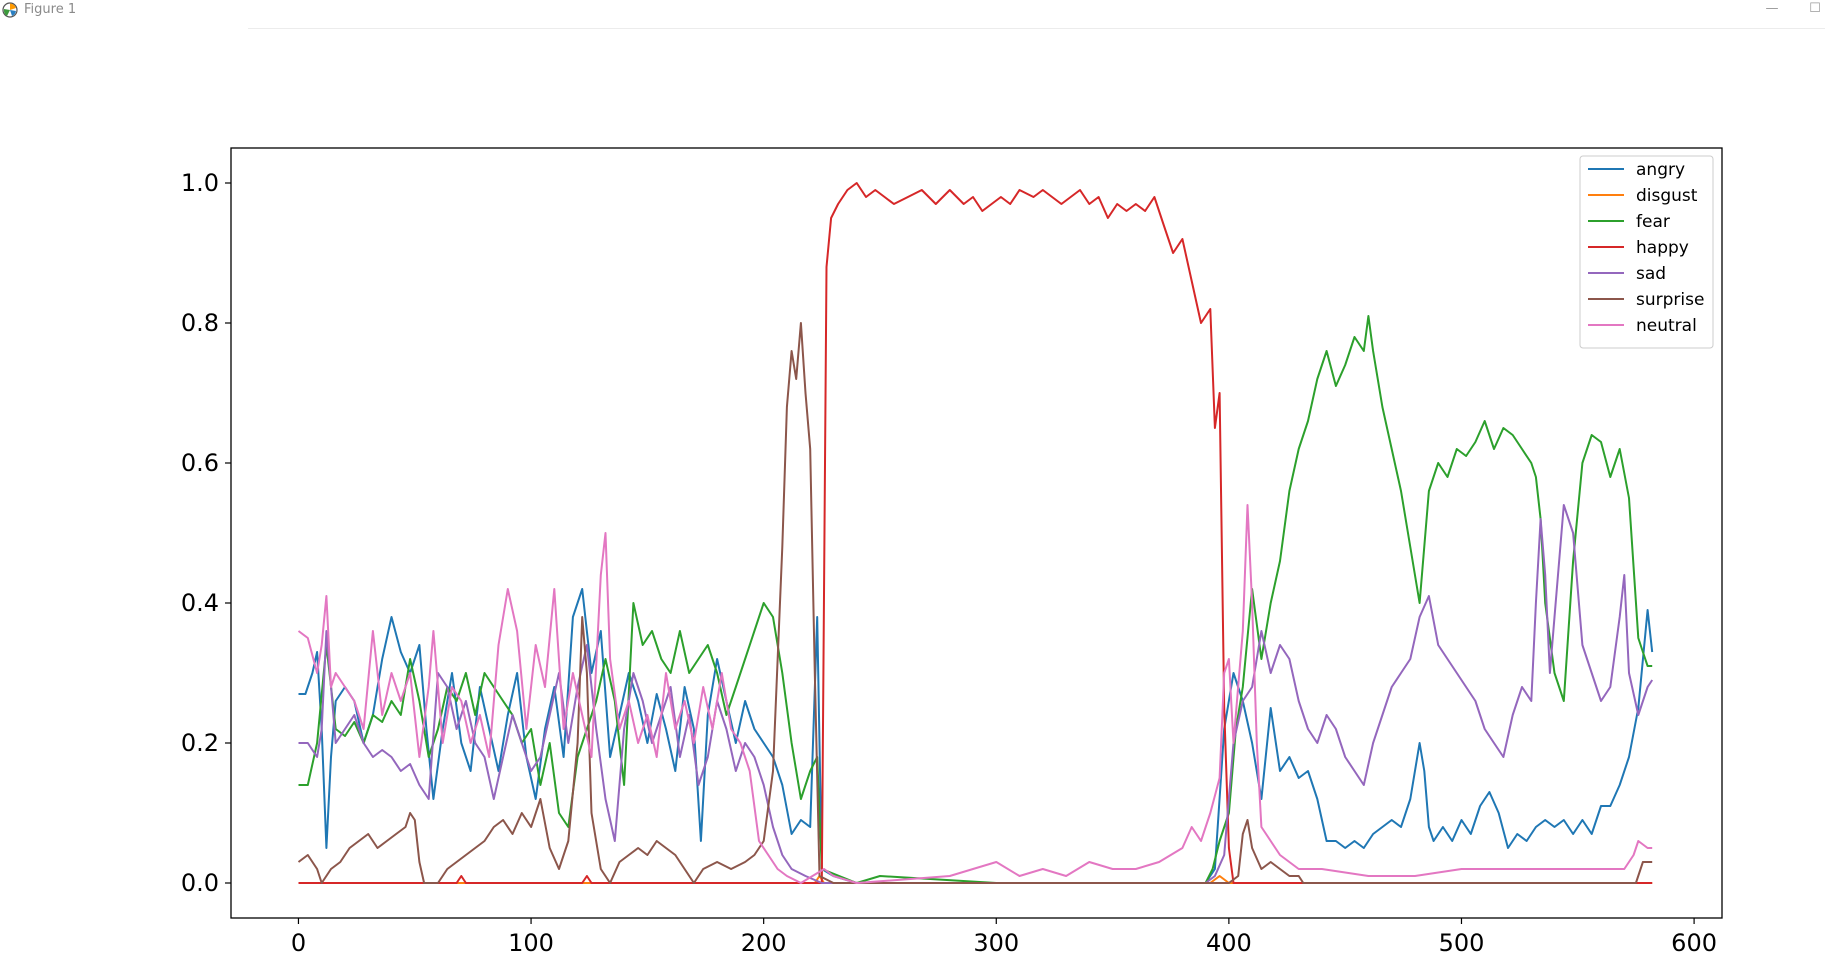 The height and width of the screenshot is (963, 1825). I want to click on minimize-button: —, so click(1772, 8).